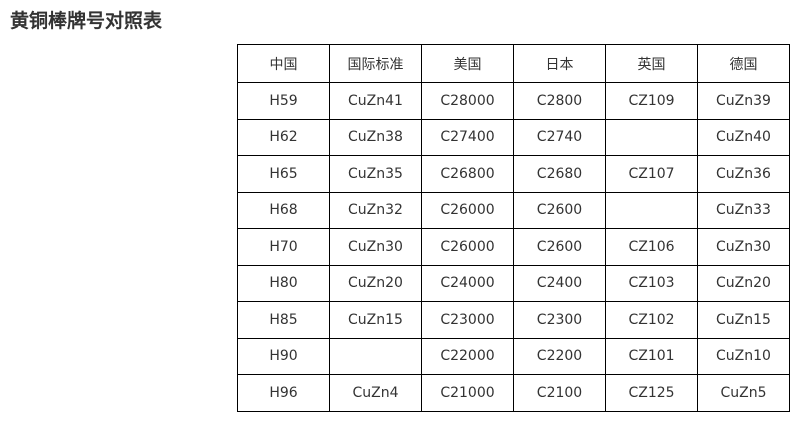 The width and height of the screenshot is (804, 433). I want to click on table-cell: C28000, so click(467, 101).